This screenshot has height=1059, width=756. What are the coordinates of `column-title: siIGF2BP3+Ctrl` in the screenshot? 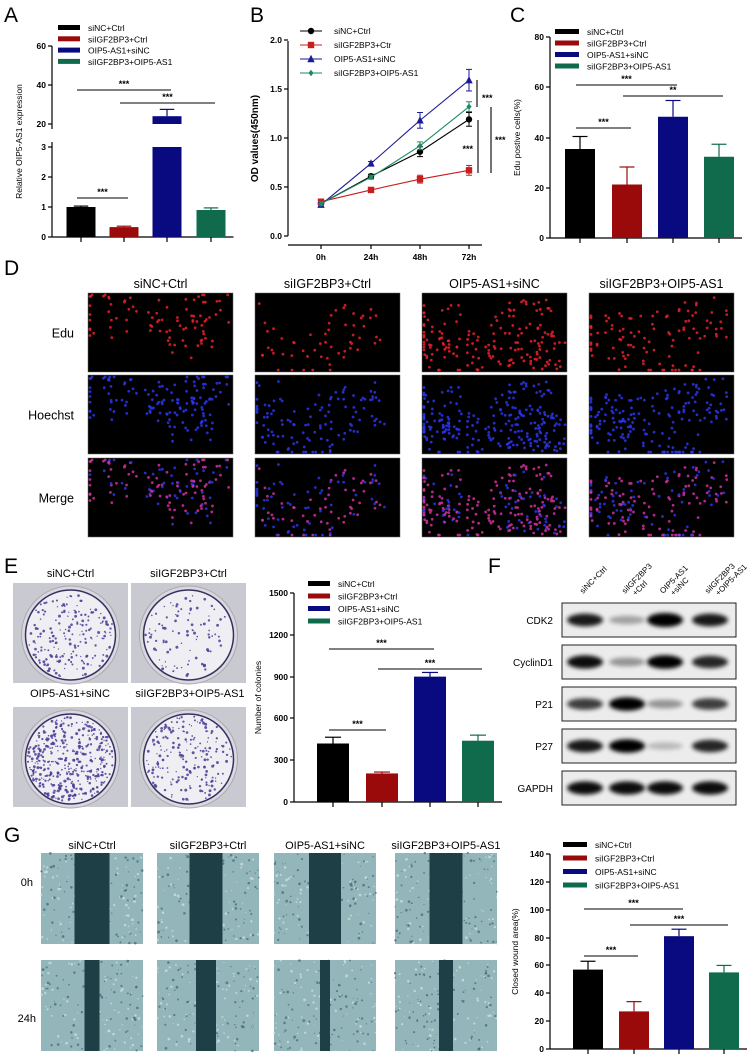 It's located at (208, 846).